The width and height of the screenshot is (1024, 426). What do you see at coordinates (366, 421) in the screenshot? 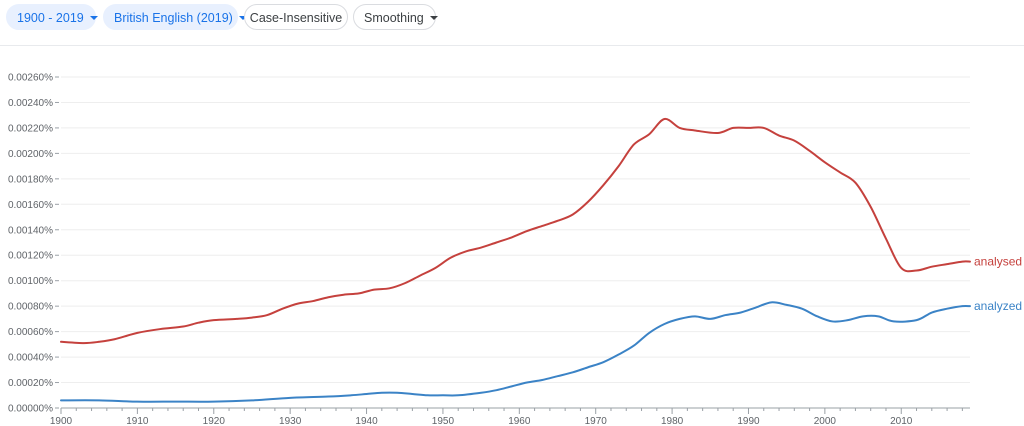
I see `x-tick-label: 1940` at bounding box center [366, 421].